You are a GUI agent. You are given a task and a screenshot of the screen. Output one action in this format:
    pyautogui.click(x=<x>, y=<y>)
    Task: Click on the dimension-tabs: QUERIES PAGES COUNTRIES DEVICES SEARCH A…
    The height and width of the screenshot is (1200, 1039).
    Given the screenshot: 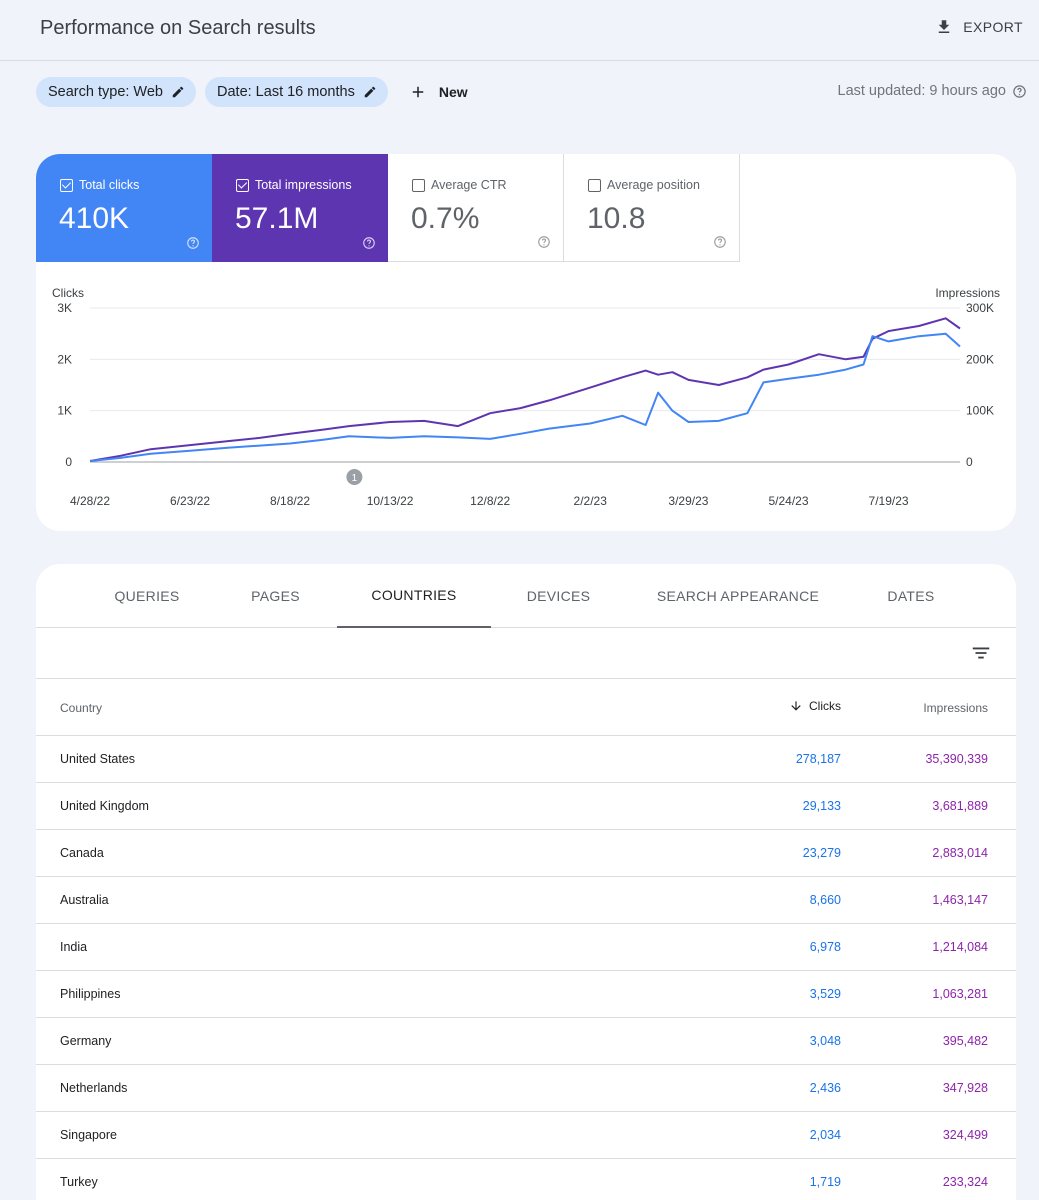 What is the action you would take?
    pyautogui.click(x=526, y=596)
    